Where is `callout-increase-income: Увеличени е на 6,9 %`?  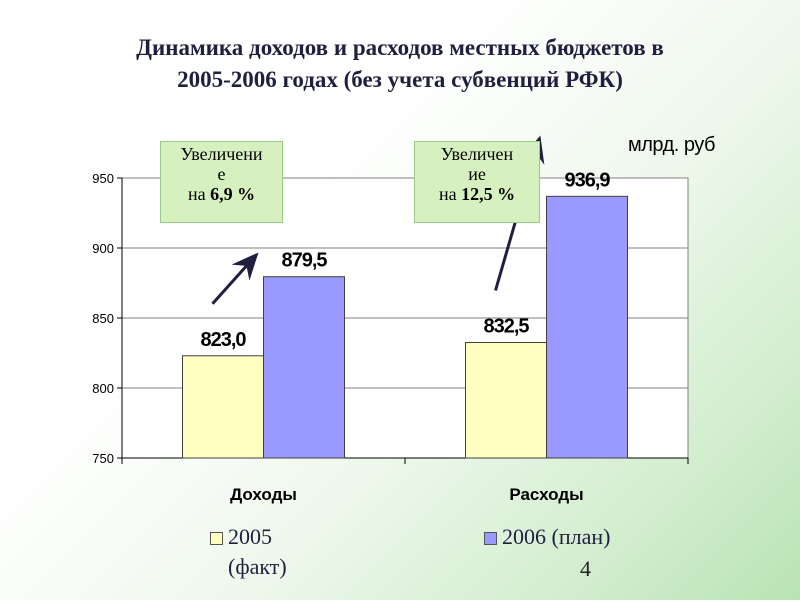
callout-increase-income: Увеличени е на 6,9 % is located at coordinates (221, 182).